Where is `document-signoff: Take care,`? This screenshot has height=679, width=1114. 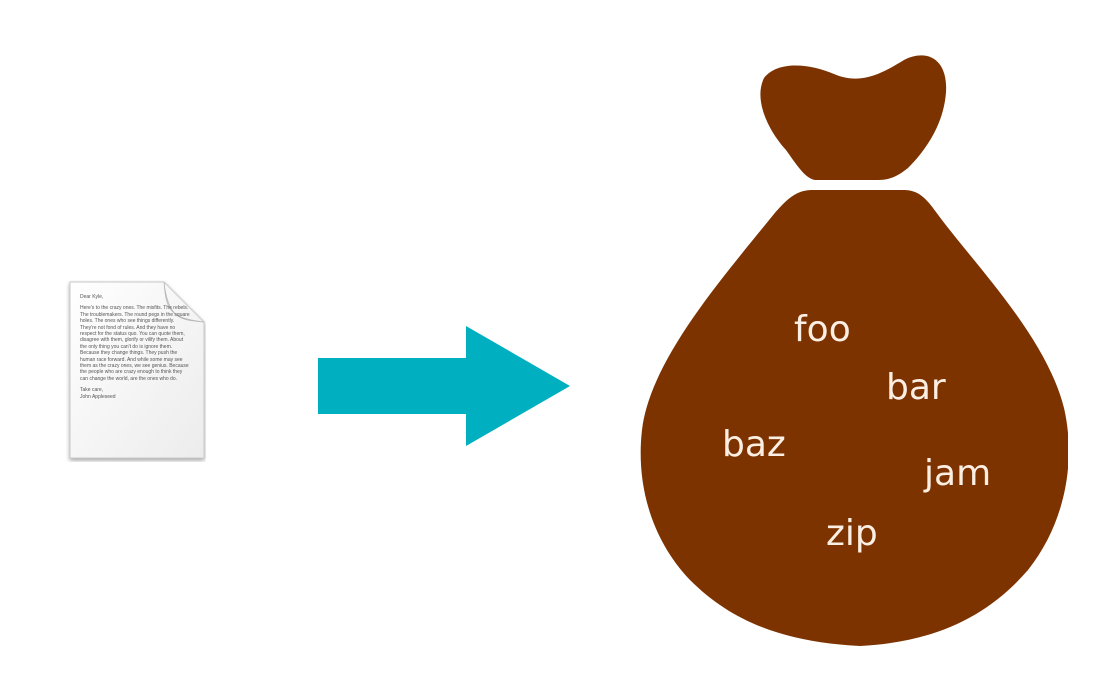
document-signoff: Take care, is located at coordinates (92, 390).